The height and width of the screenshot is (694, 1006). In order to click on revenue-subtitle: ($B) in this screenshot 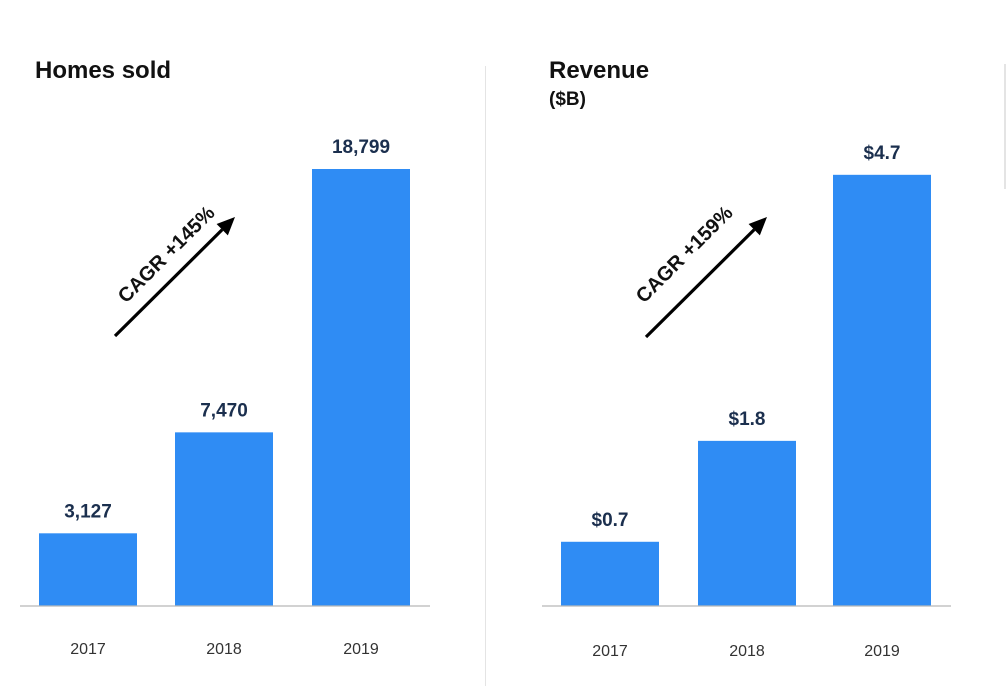, I will do `click(567, 99)`.